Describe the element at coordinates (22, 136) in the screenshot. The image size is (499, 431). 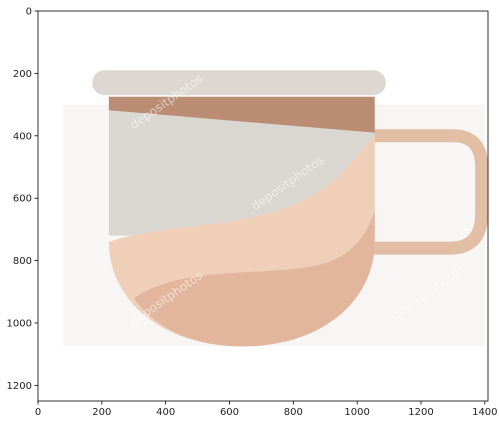
I see `y-tick-label: 400` at that location.